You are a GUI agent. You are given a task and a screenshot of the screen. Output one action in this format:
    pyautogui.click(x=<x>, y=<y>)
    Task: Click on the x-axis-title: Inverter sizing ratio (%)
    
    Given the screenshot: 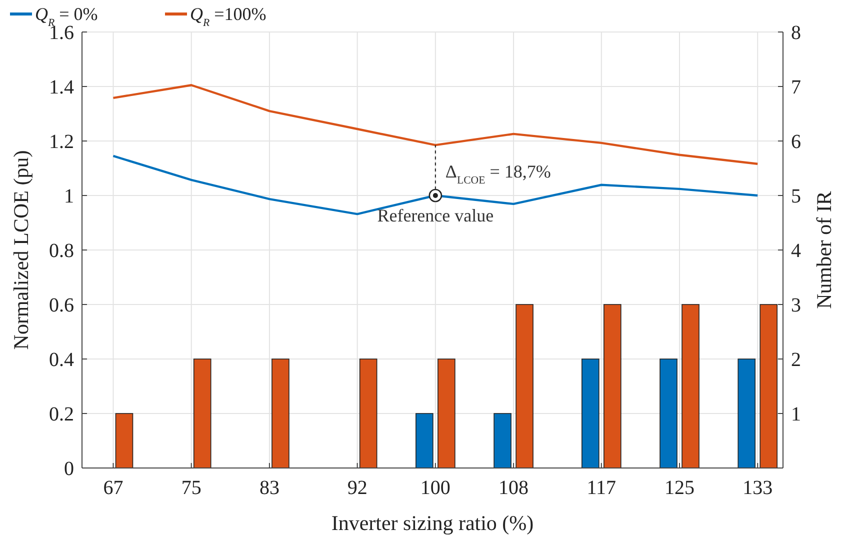 What is the action you would take?
    pyautogui.click(x=432, y=523)
    